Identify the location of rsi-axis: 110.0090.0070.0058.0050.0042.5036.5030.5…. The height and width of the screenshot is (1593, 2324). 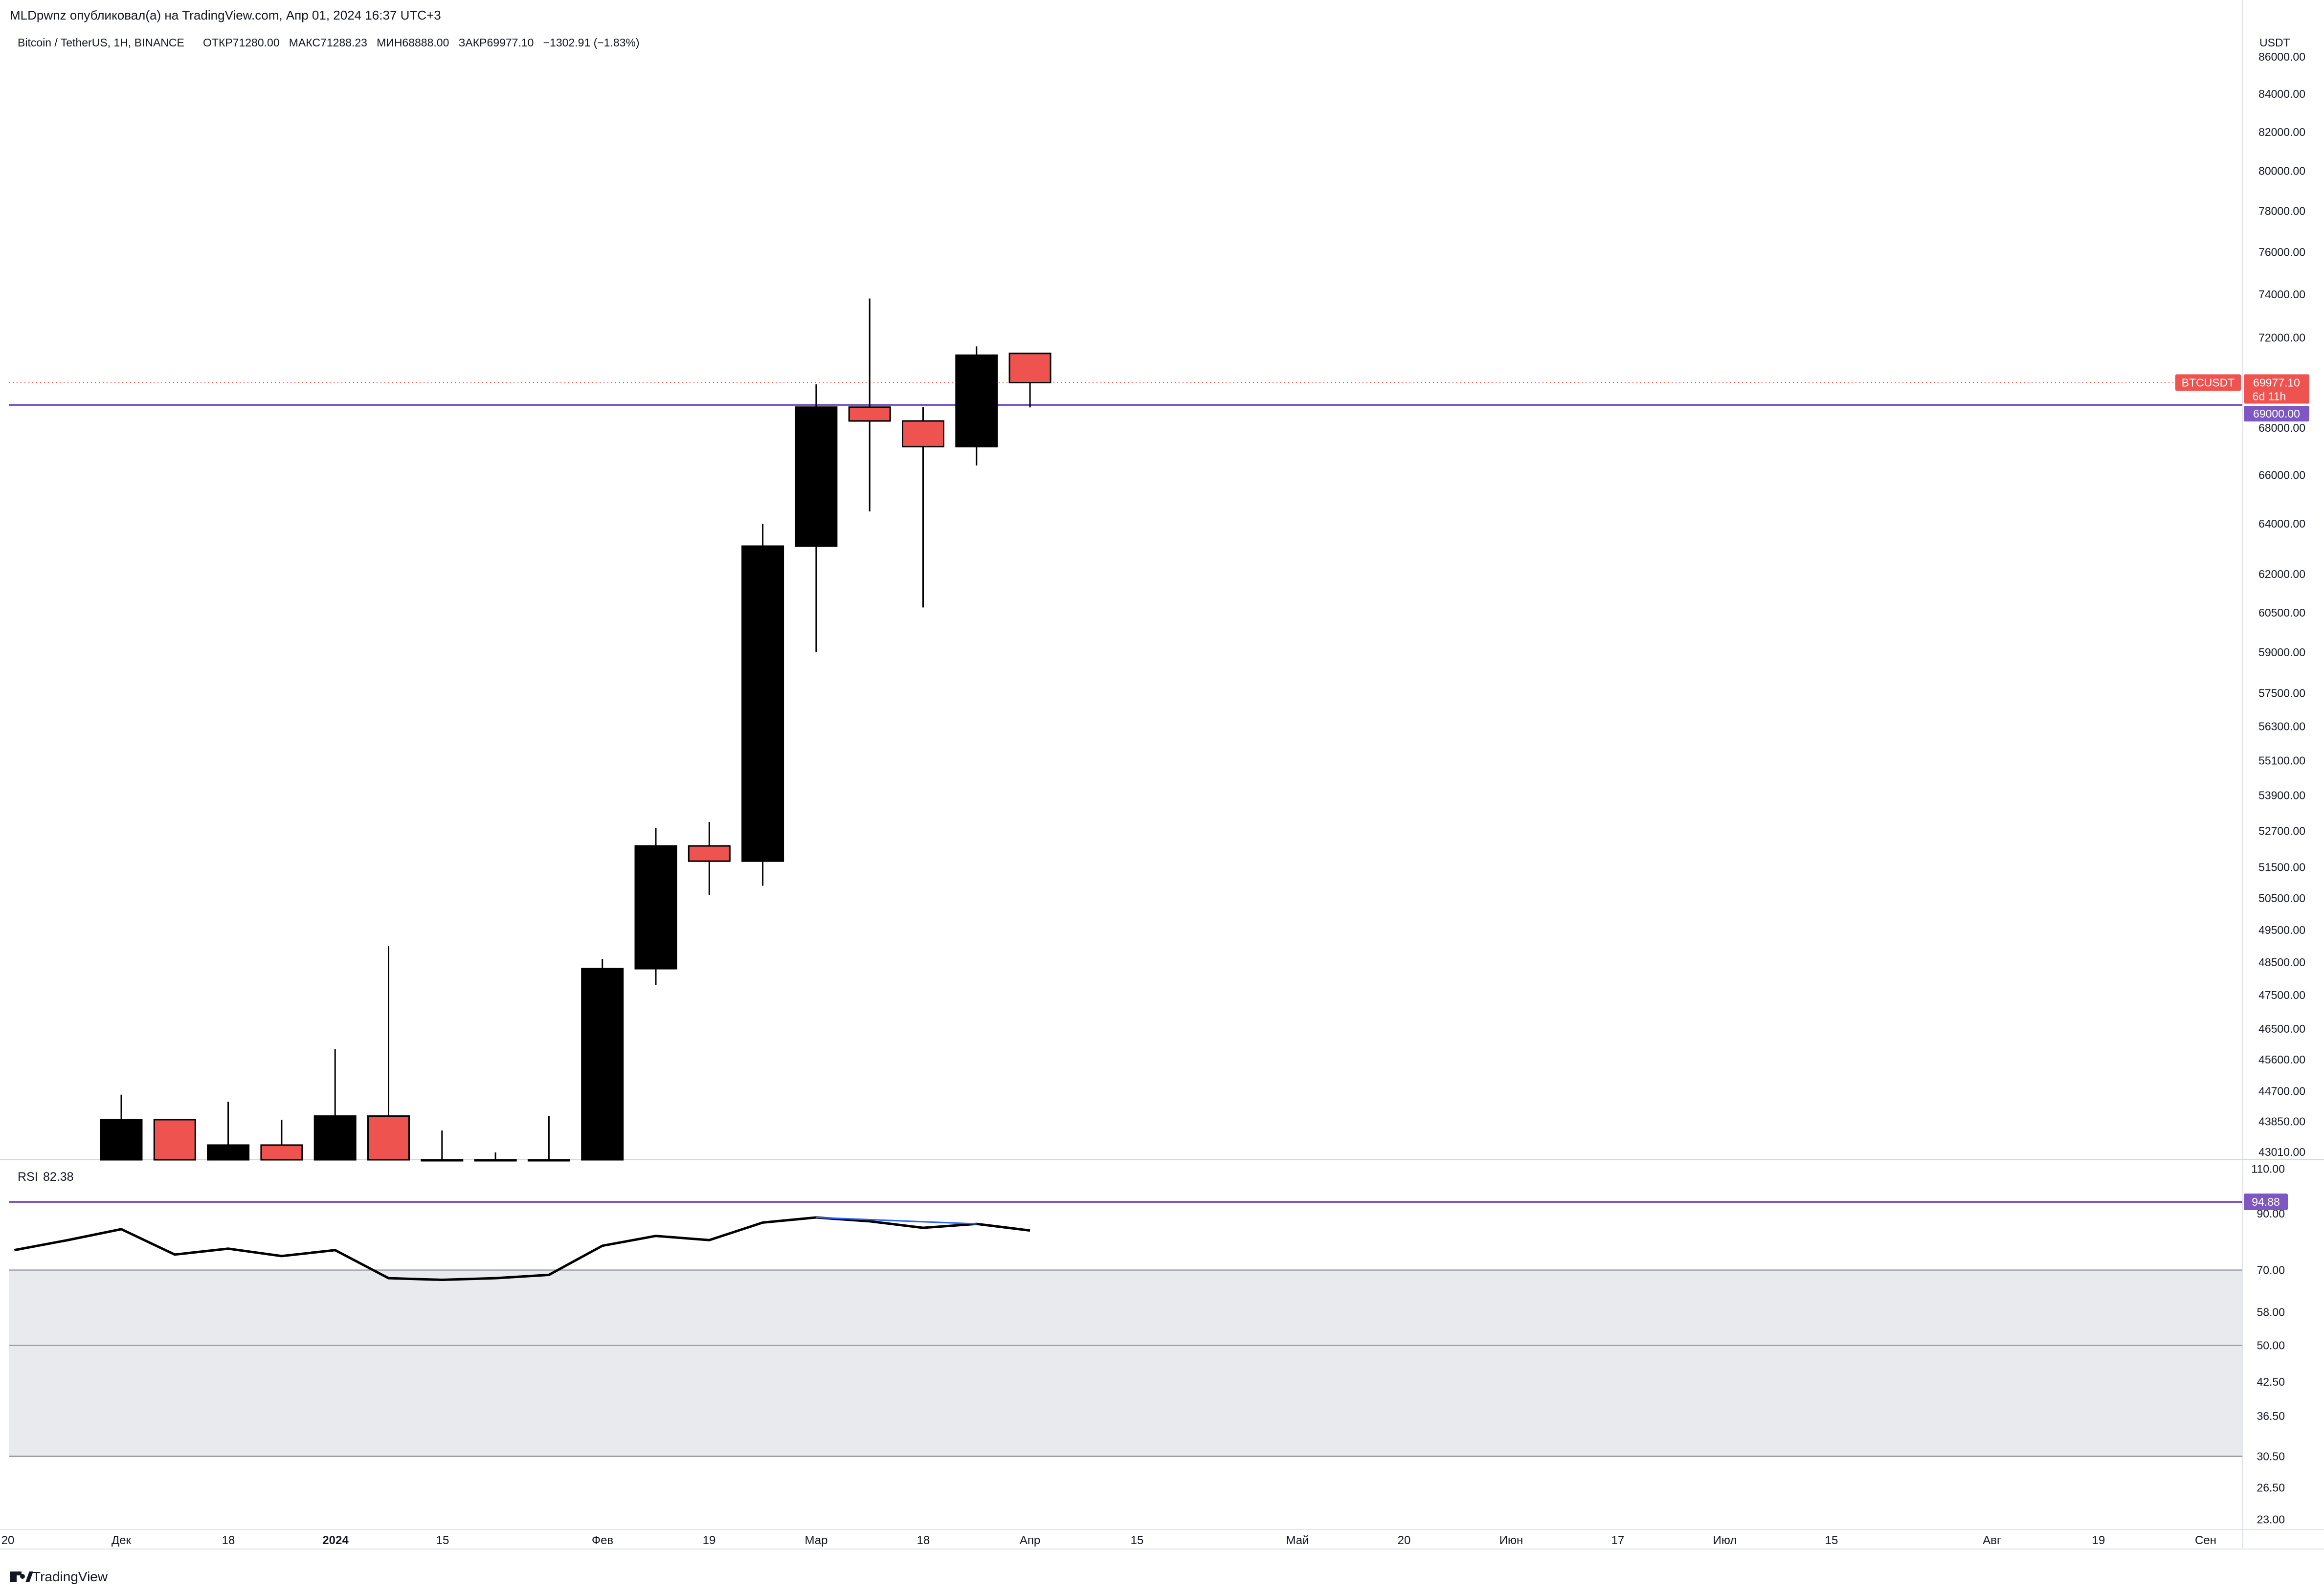
(2268, 1344).